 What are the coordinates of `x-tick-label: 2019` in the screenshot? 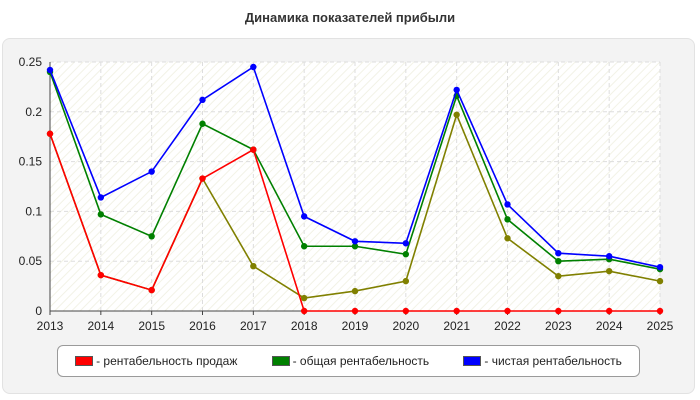 It's located at (355, 326).